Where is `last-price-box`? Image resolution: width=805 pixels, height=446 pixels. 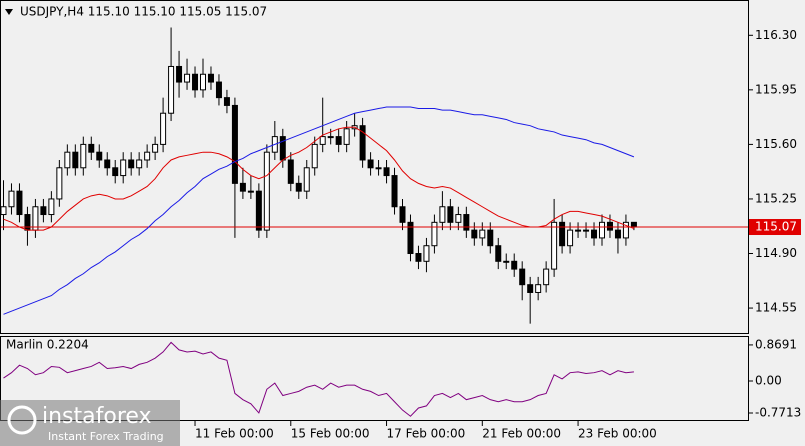 last-price-box is located at coordinates (775, 227).